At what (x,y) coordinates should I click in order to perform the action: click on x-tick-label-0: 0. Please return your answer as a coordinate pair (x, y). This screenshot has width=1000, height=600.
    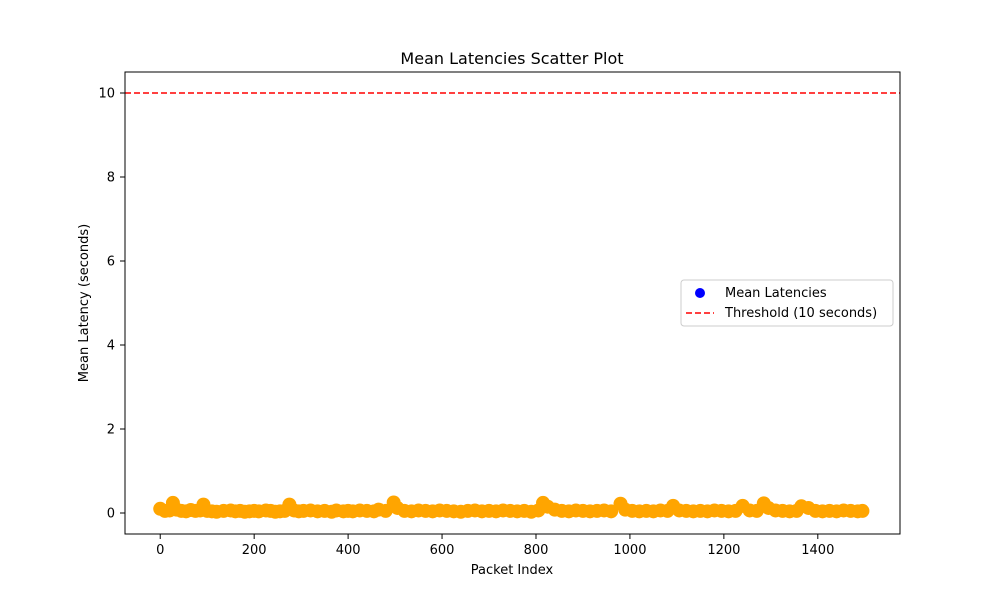
    Looking at the image, I should click on (160, 550).